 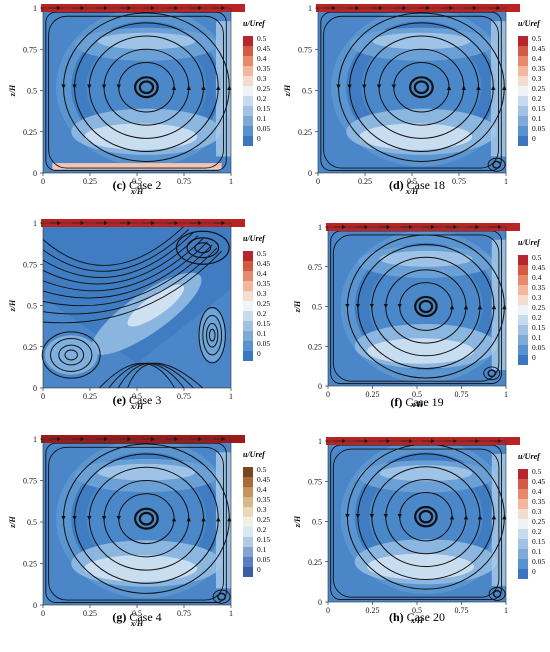 I want to click on panel-caption: (h) Case 20, so click(x=417, y=617).